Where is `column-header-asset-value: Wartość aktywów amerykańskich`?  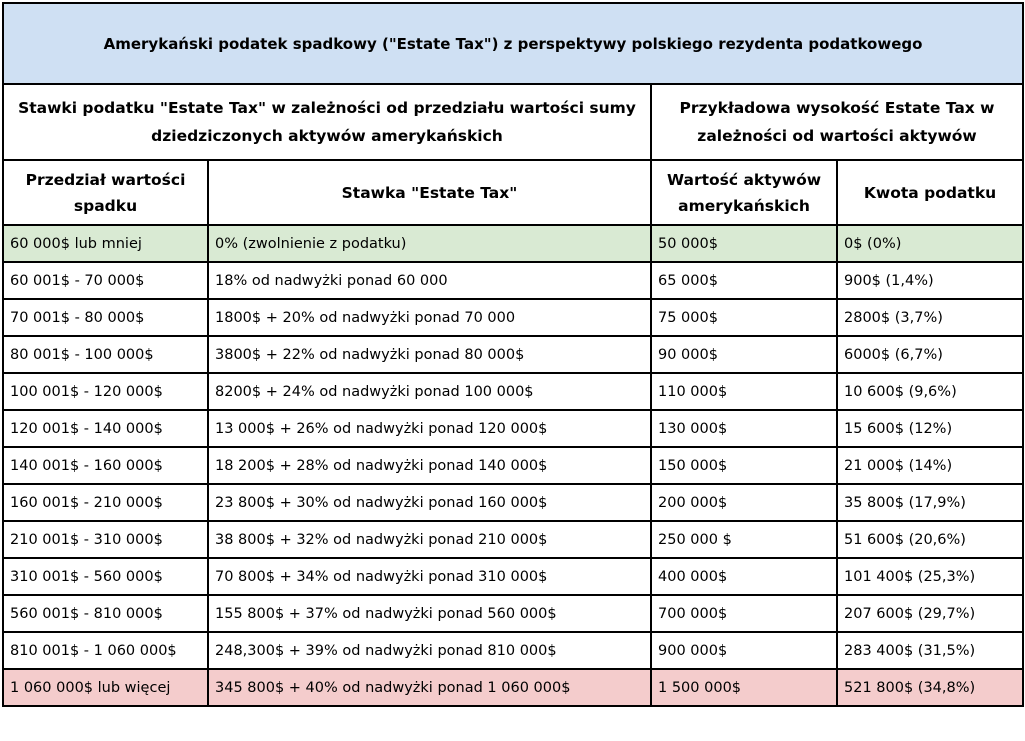 column-header-asset-value: Wartość aktywów amerykańskich is located at coordinates (744, 192).